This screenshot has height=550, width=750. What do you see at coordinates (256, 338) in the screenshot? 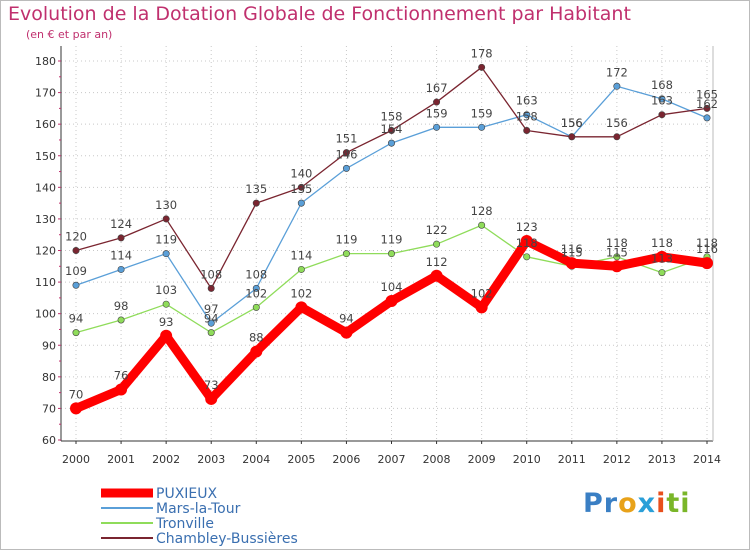
I see `data-label: 88` at bounding box center [256, 338].